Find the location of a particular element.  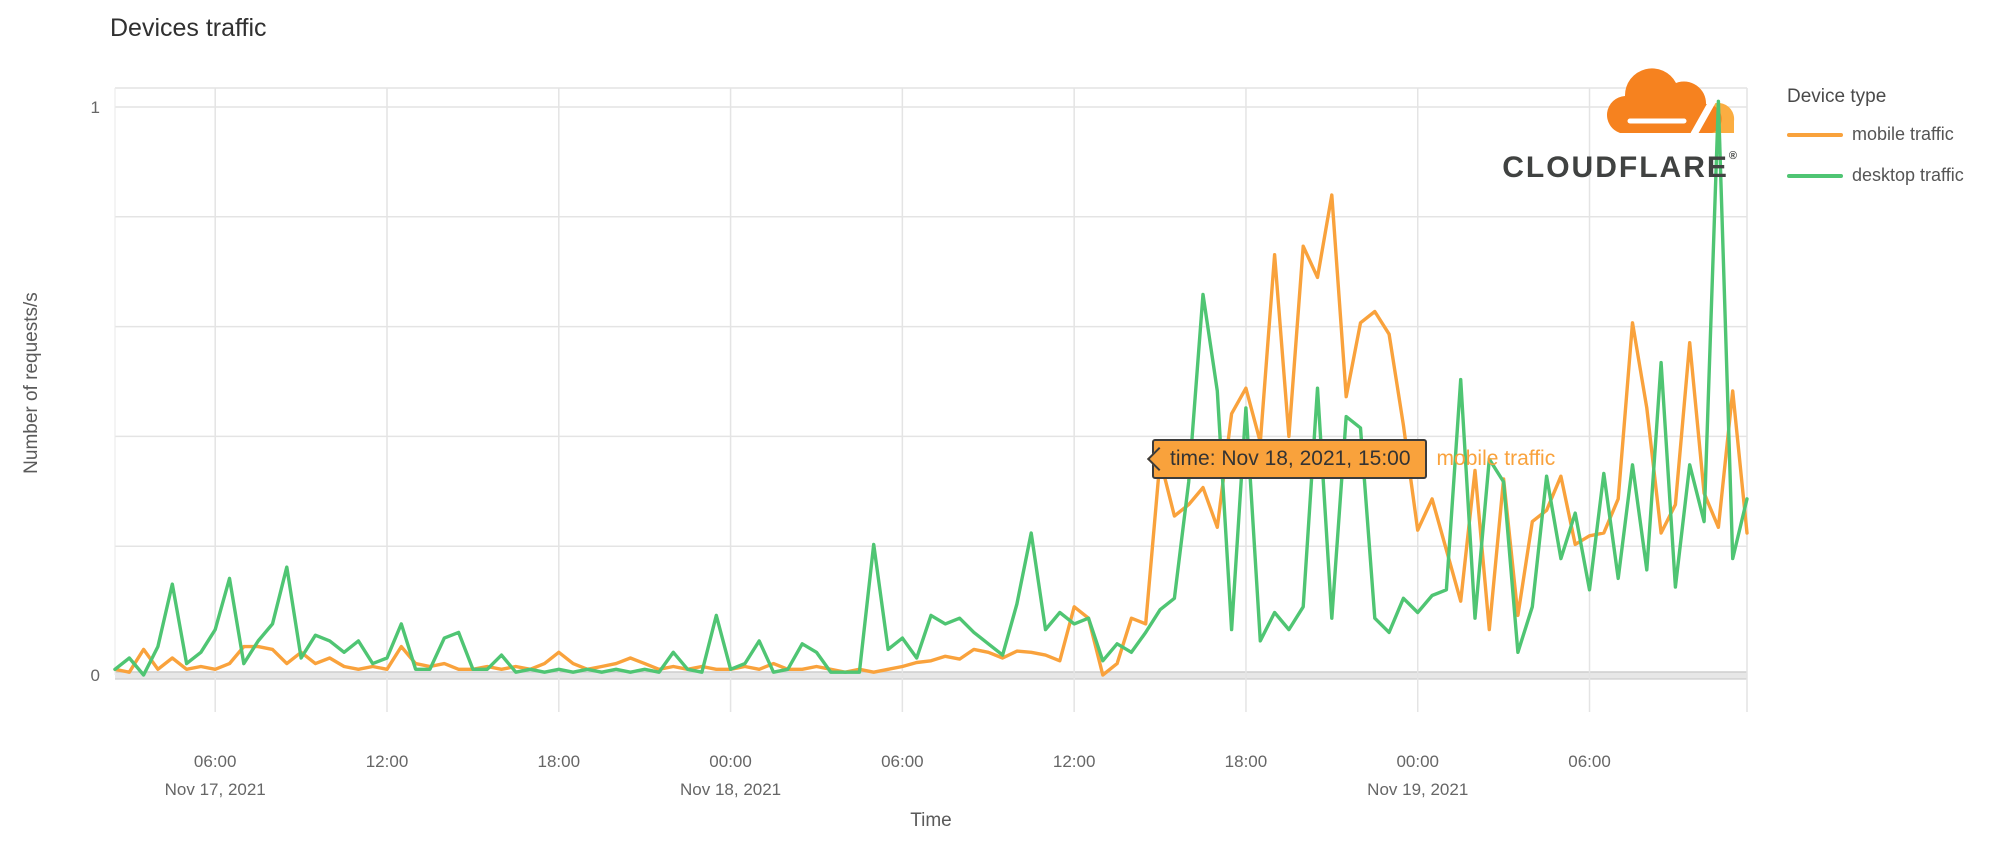

cloudflare-cloud-icon is located at coordinates (1602, 110).